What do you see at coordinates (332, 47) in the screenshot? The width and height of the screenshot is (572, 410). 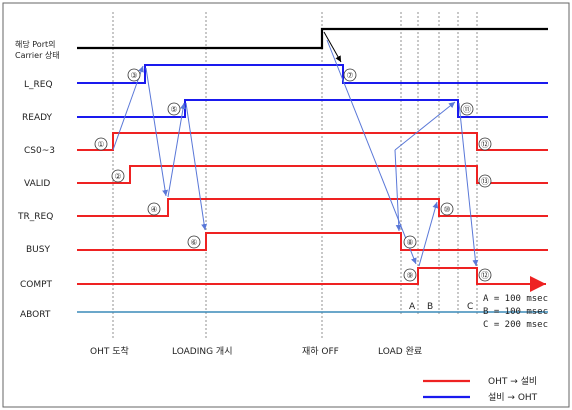 I see `carrier-drop-arrow` at bounding box center [332, 47].